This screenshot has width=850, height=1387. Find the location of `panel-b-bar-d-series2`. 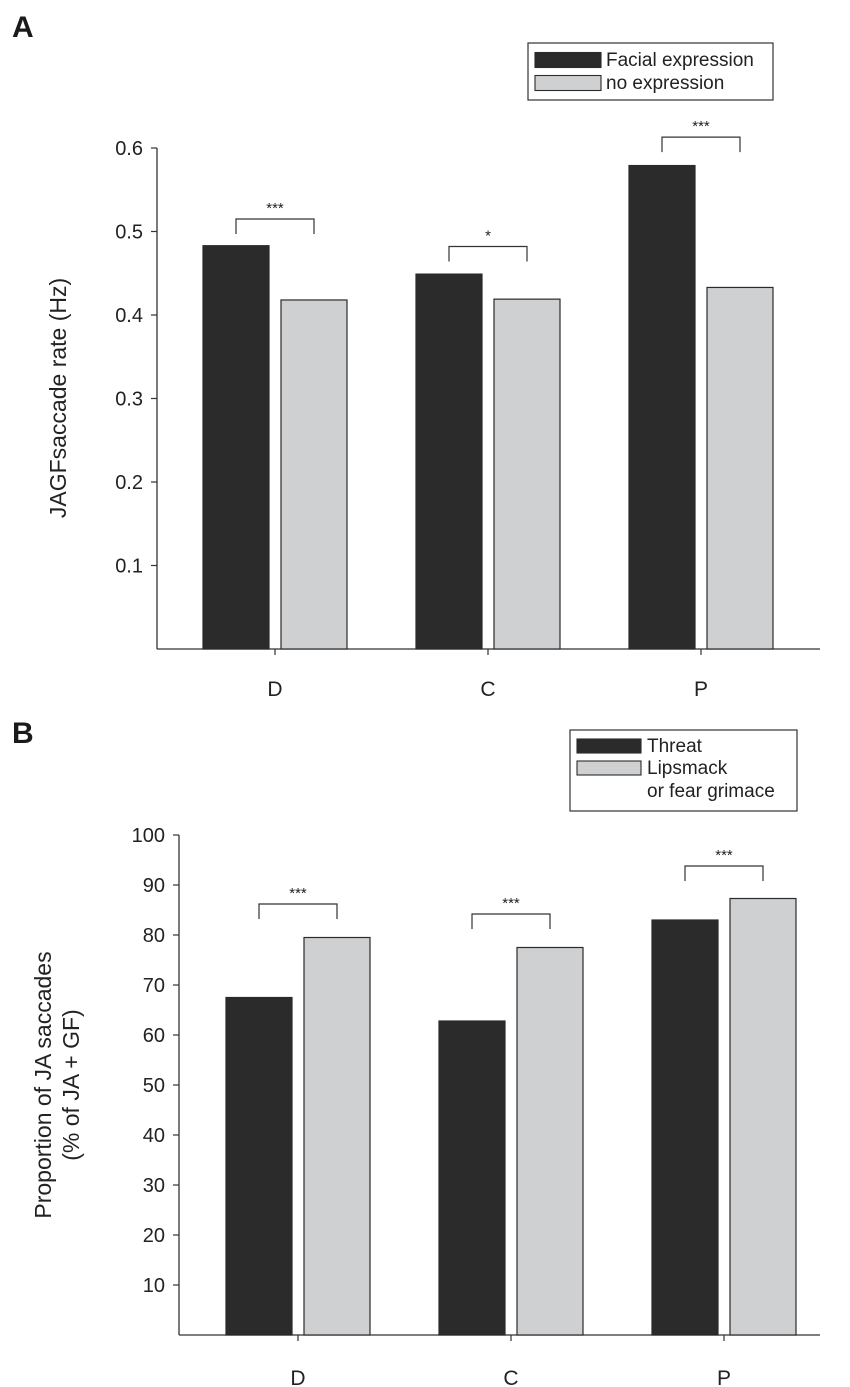

panel-b-bar-d-series2 is located at coordinates (337, 1136).